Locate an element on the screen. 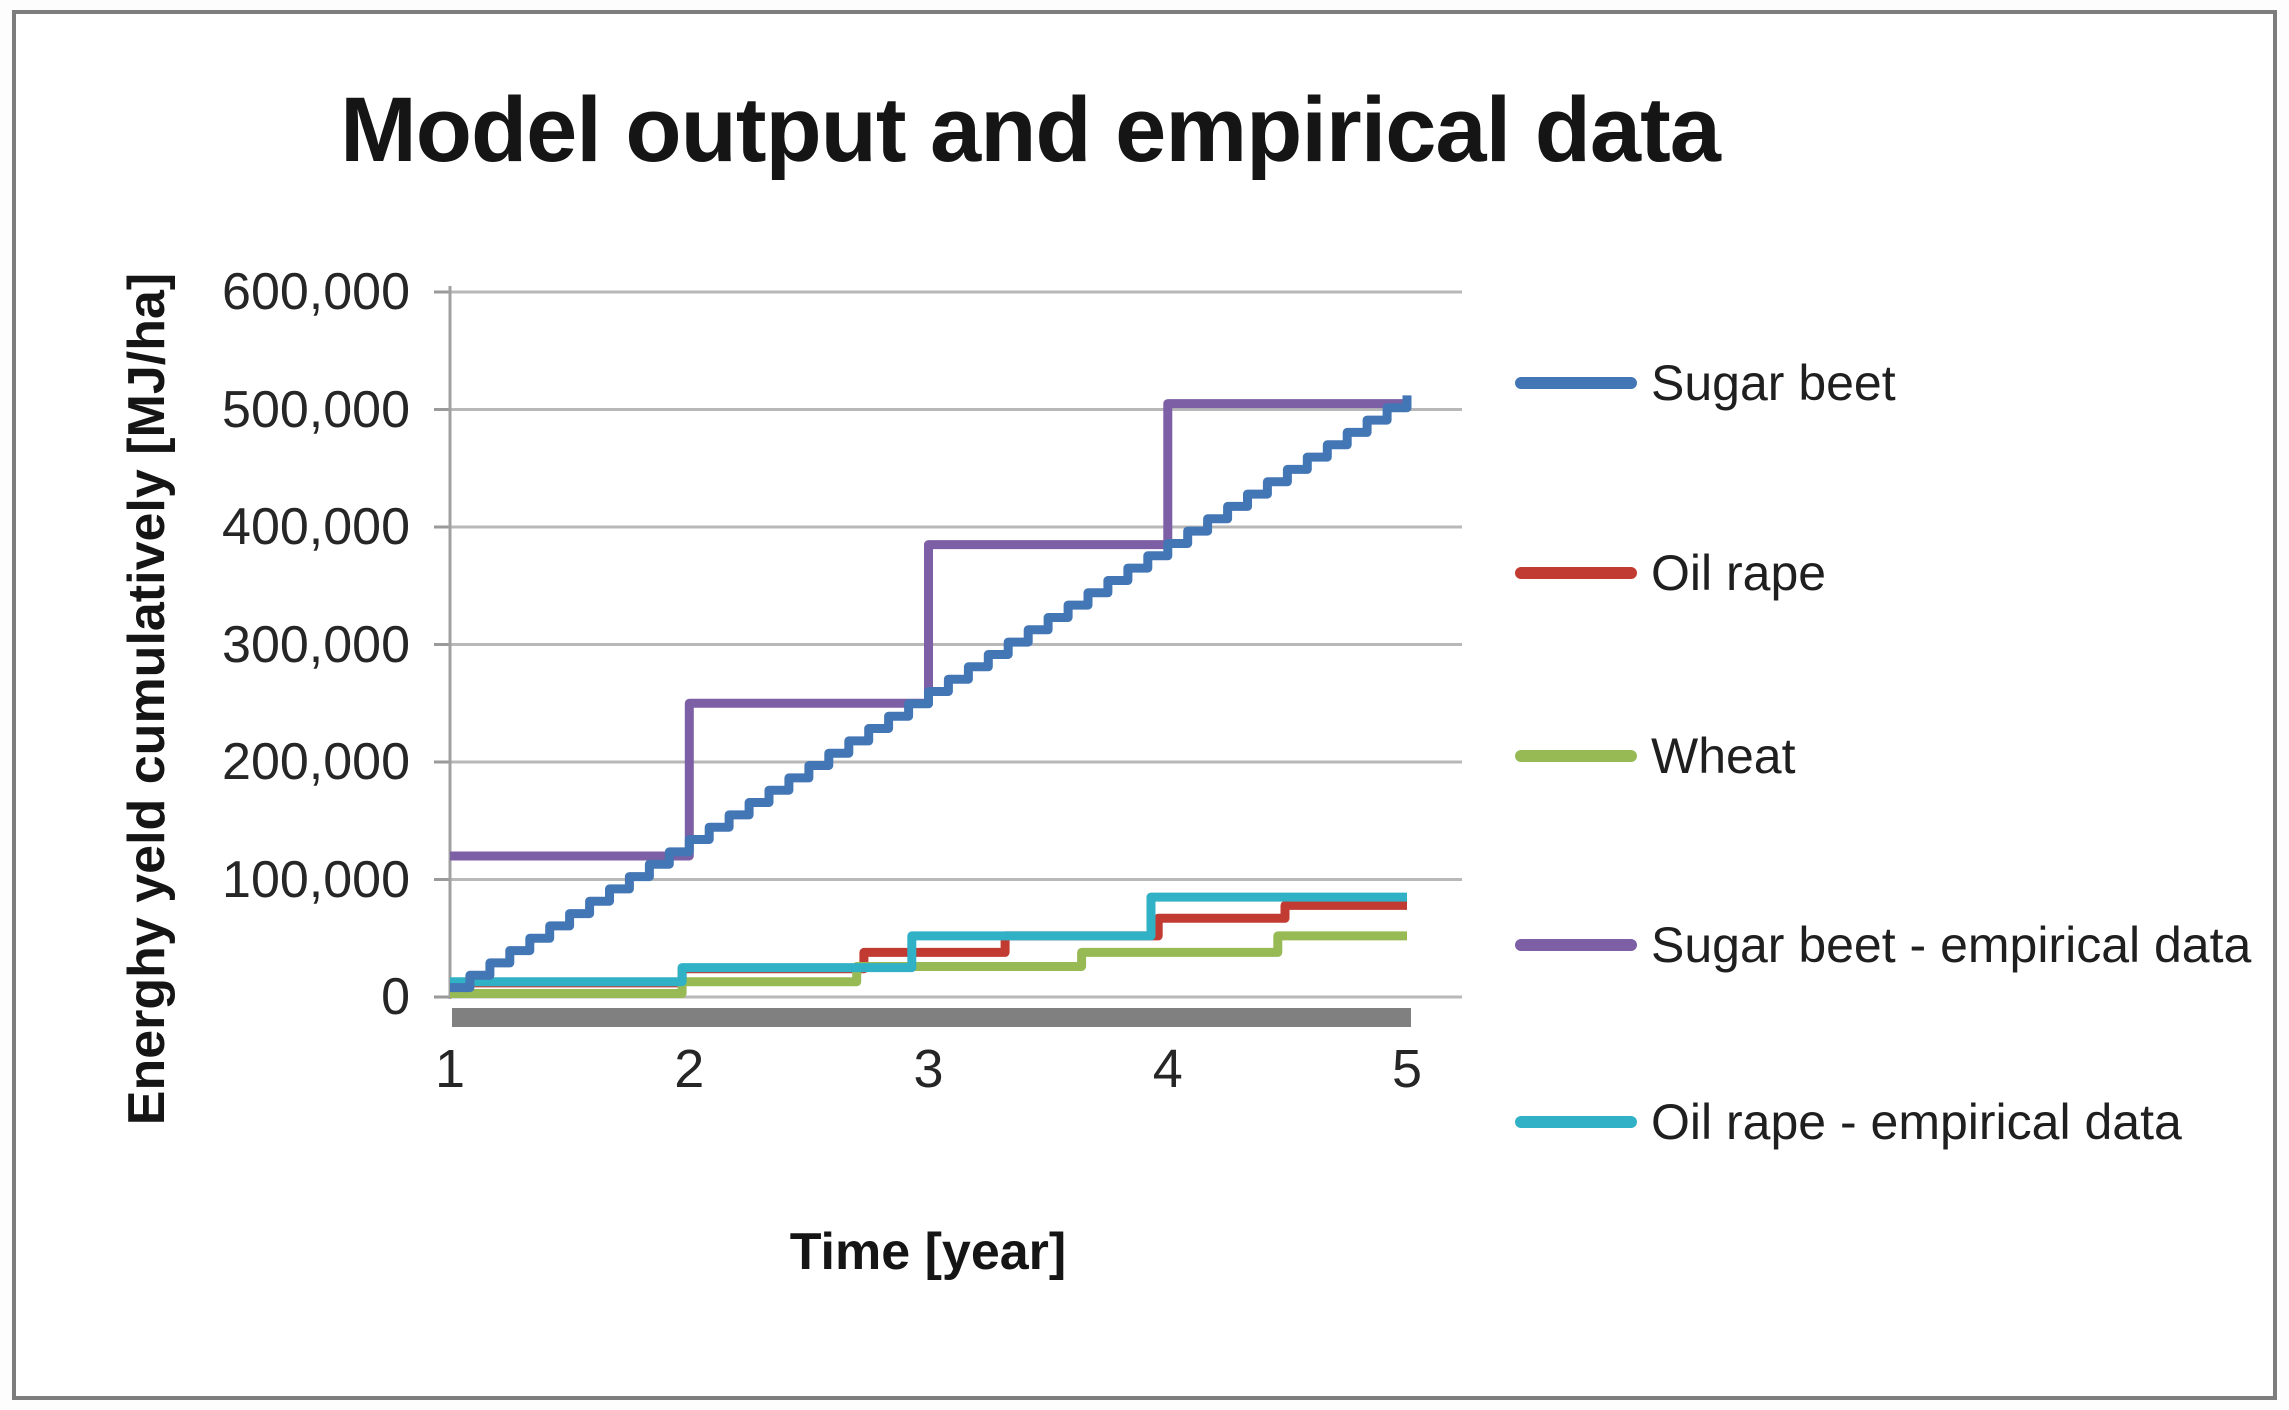 Image resolution: width=2289 pixels, height=1410 pixels. legend-item-sugar-beet: Sugar beet is located at coordinates (1893, 383).